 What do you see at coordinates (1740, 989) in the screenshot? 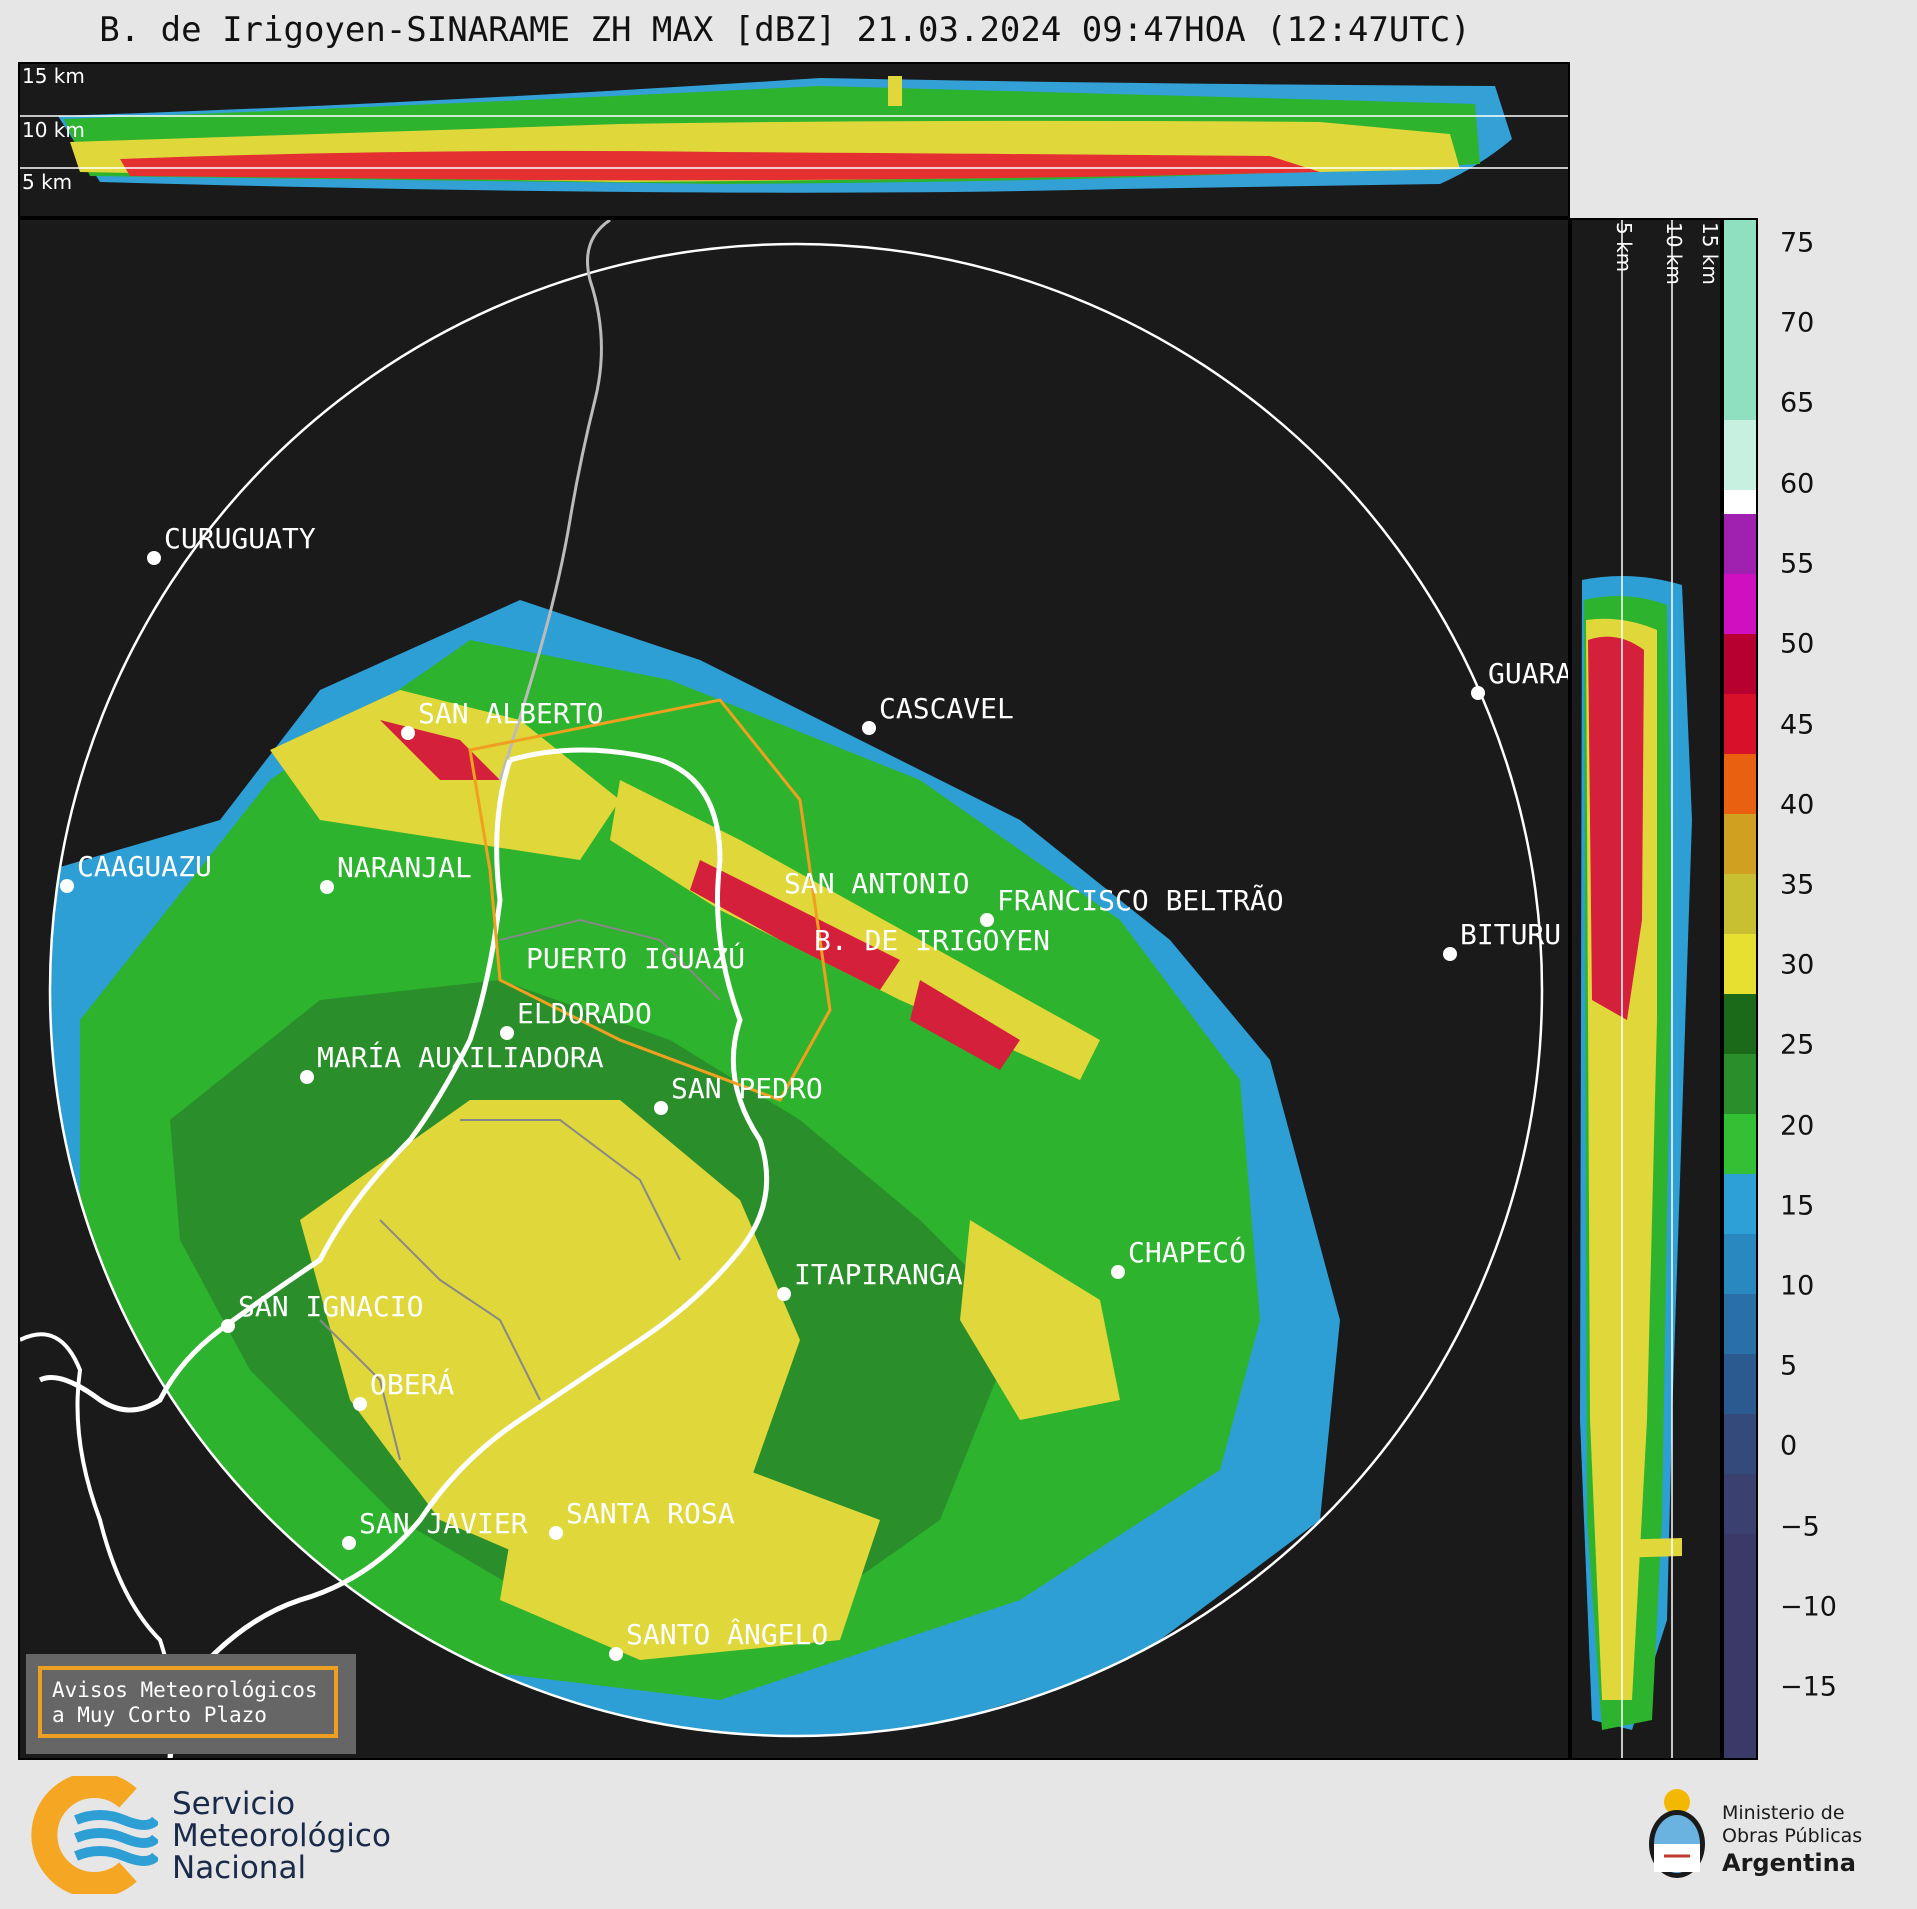
I see `dbz-colorbar` at bounding box center [1740, 989].